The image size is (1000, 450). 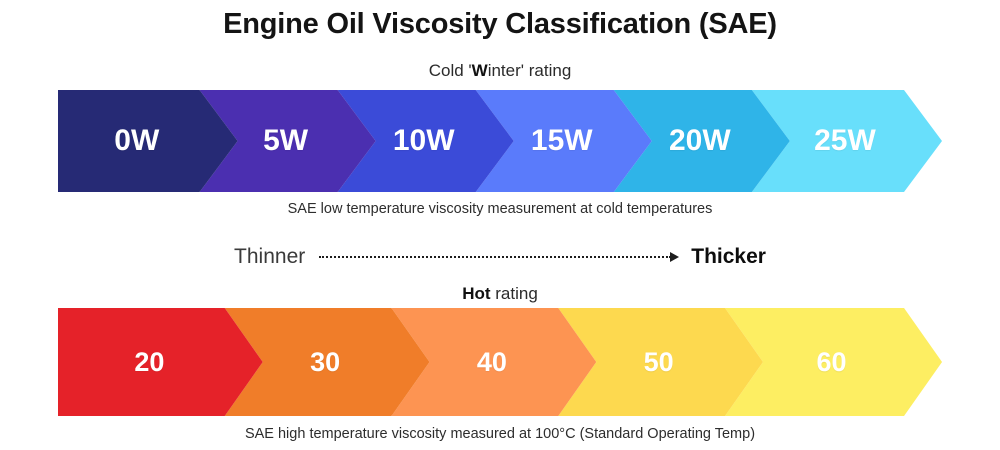 What do you see at coordinates (137, 140) in the screenshot?
I see `chevron-cold-0-label: 0W` at bounding box center [137, 140].